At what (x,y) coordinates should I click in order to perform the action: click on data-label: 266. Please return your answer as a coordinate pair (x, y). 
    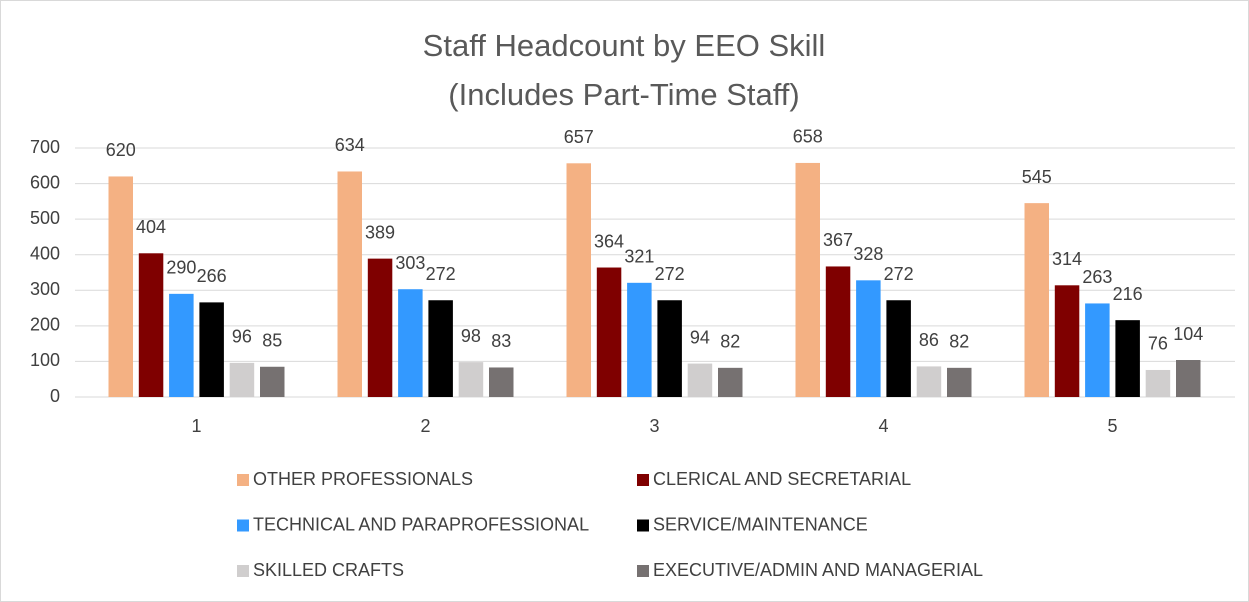
    Looking at the image, I should click on (212, 276).